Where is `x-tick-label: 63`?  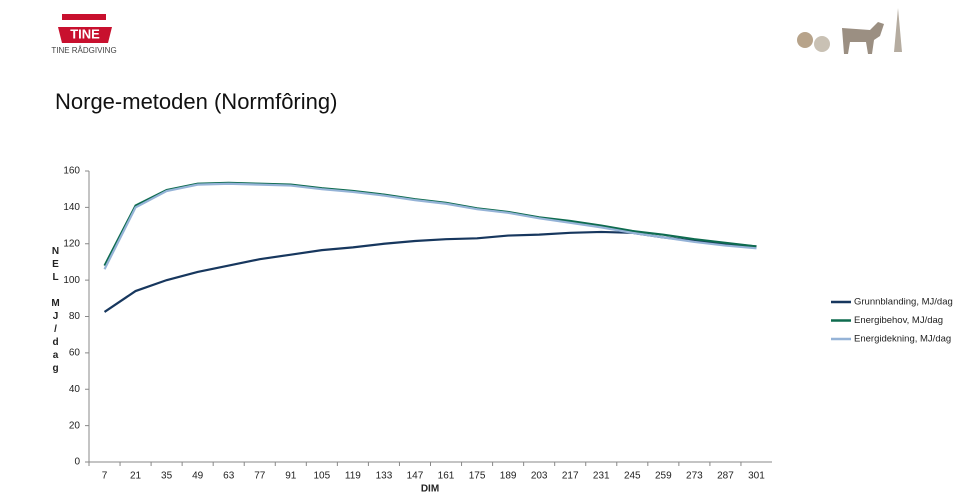
x-tick-label: 63 is located at coordinates (229, 476).